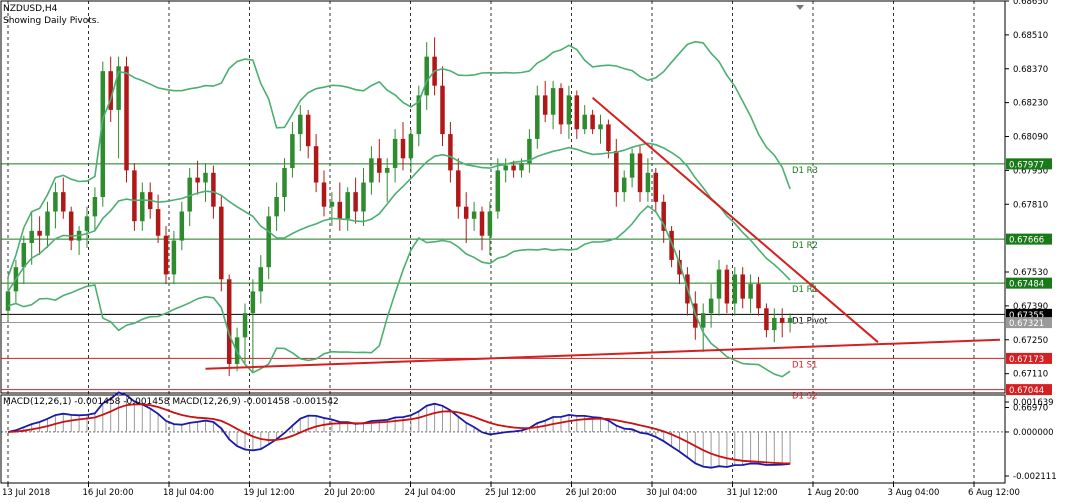  Describe the element at coordinates (349, 493) in the screenshot. I see `time-axis-label: 20 Jul 20:00` at that location.